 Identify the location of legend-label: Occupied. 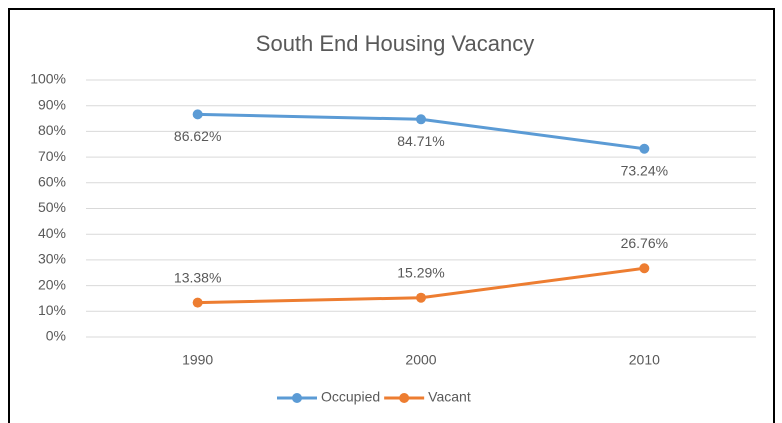
(350, 397).